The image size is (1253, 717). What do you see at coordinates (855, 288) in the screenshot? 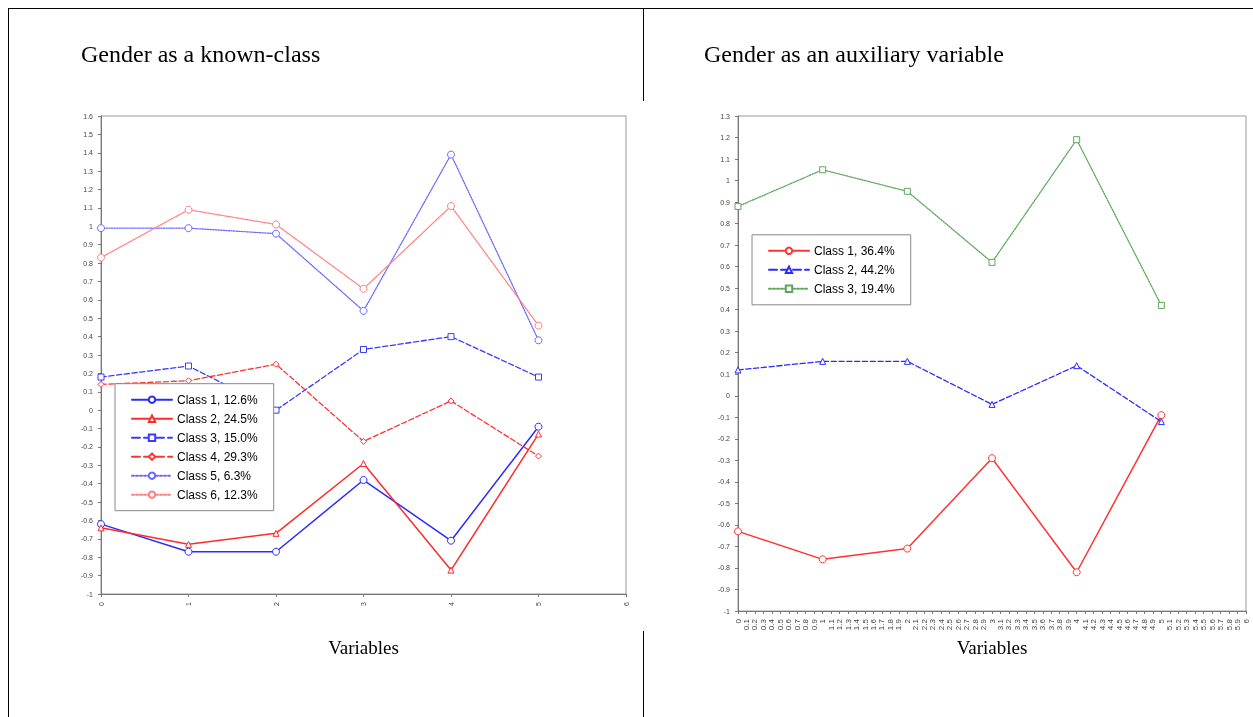
I see `legend-label: Class 3, 19.4%` at bounding box center [855, 288].